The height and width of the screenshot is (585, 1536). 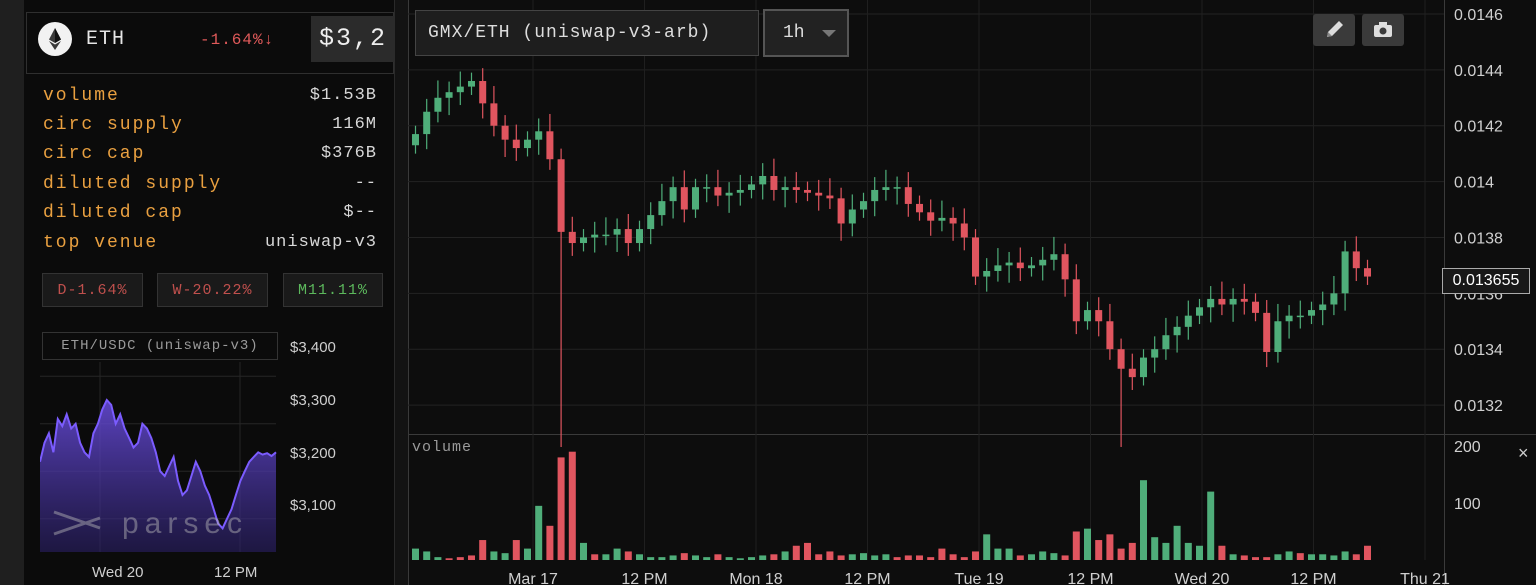 What do you see at coordinates (1523, 453) in the screenshot?
I see `close-icon: ×` at bounding box center [1523, 453].